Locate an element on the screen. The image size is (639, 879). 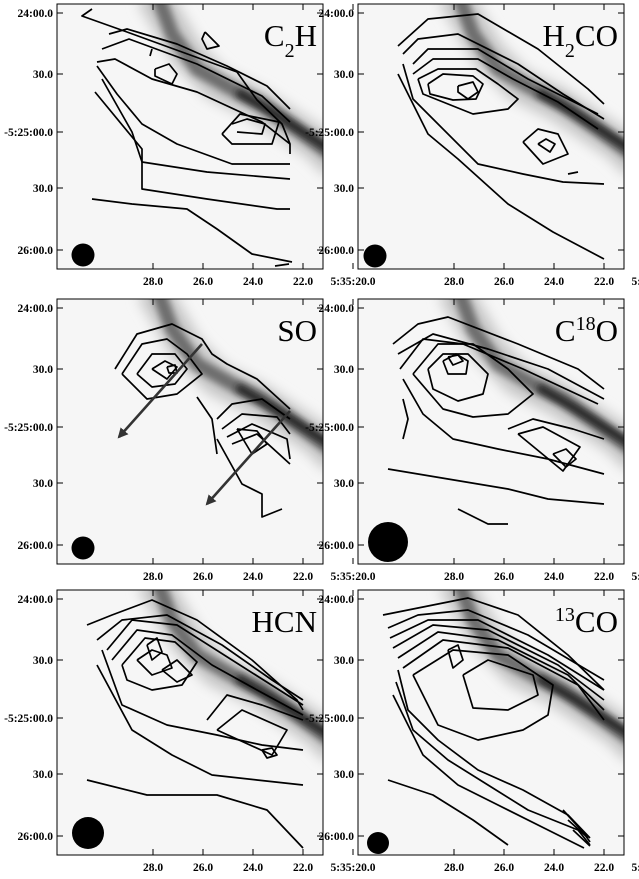
panel-13co-plot is located at coordinates (491, 722).